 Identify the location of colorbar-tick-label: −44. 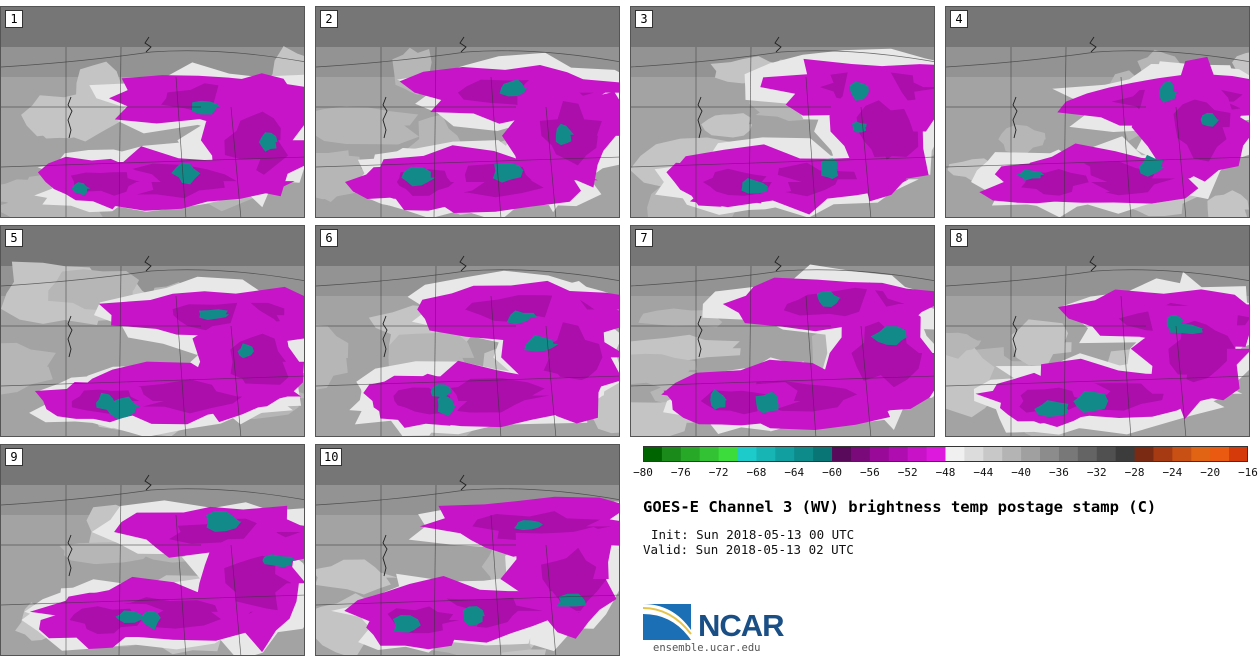
(983, 472).